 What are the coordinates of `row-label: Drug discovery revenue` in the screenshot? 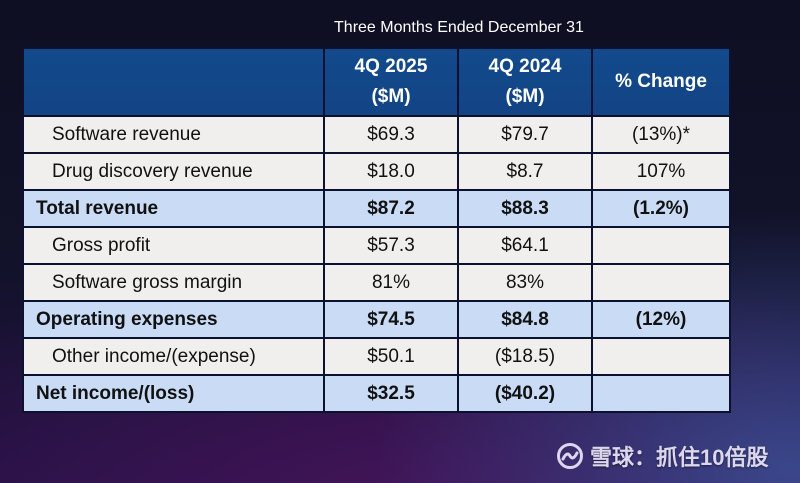 It's located at (173, 171).